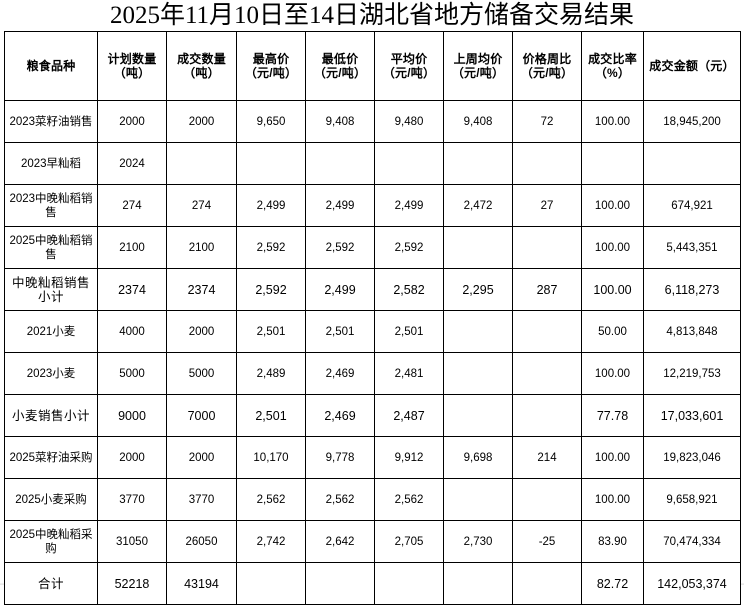  Describe the element at coordinates (692, 247) in the screenshot. I see `data-cell: 5,443,351` at that location.